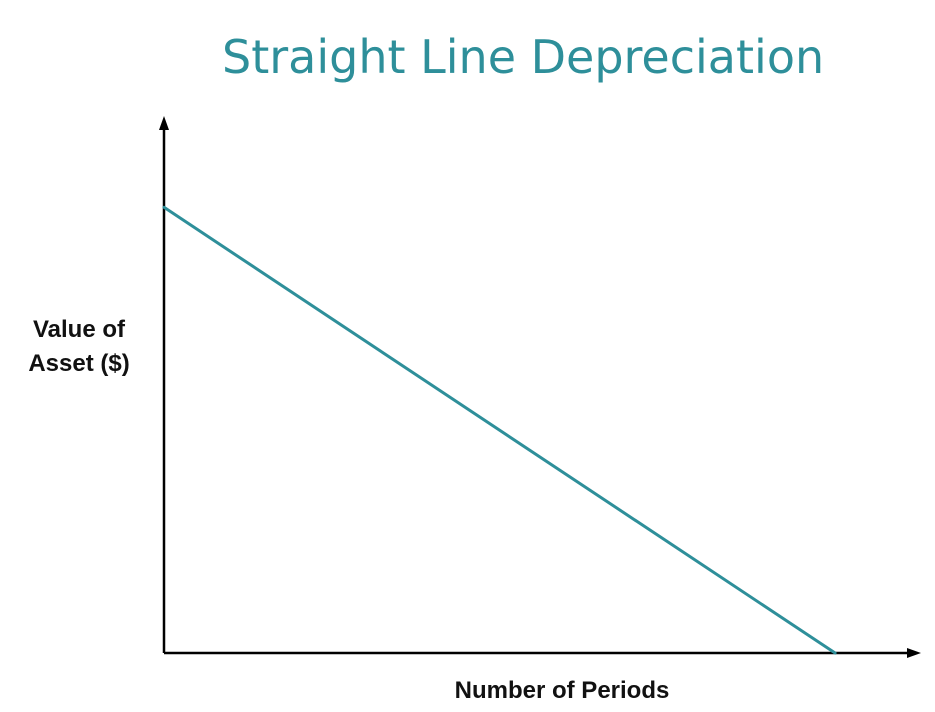 The height and width of the screenshot is (712, 935). I want to click on y-axis-label-line-2: Asset ($), so click(79, 363).